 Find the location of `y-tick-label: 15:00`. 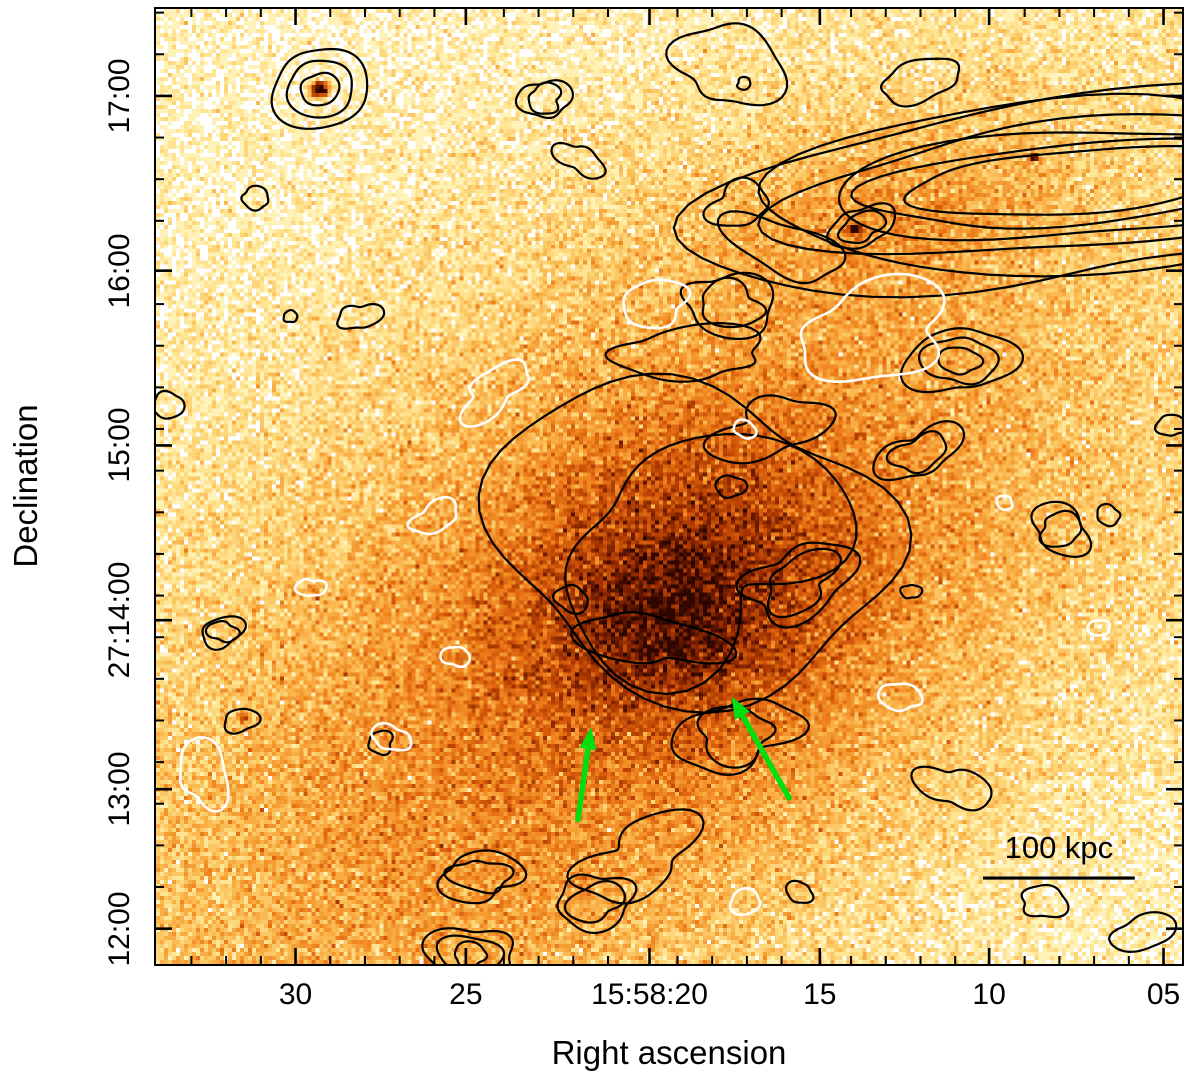

y-tick-label: 15:00 is located at coordinates (119, 445).